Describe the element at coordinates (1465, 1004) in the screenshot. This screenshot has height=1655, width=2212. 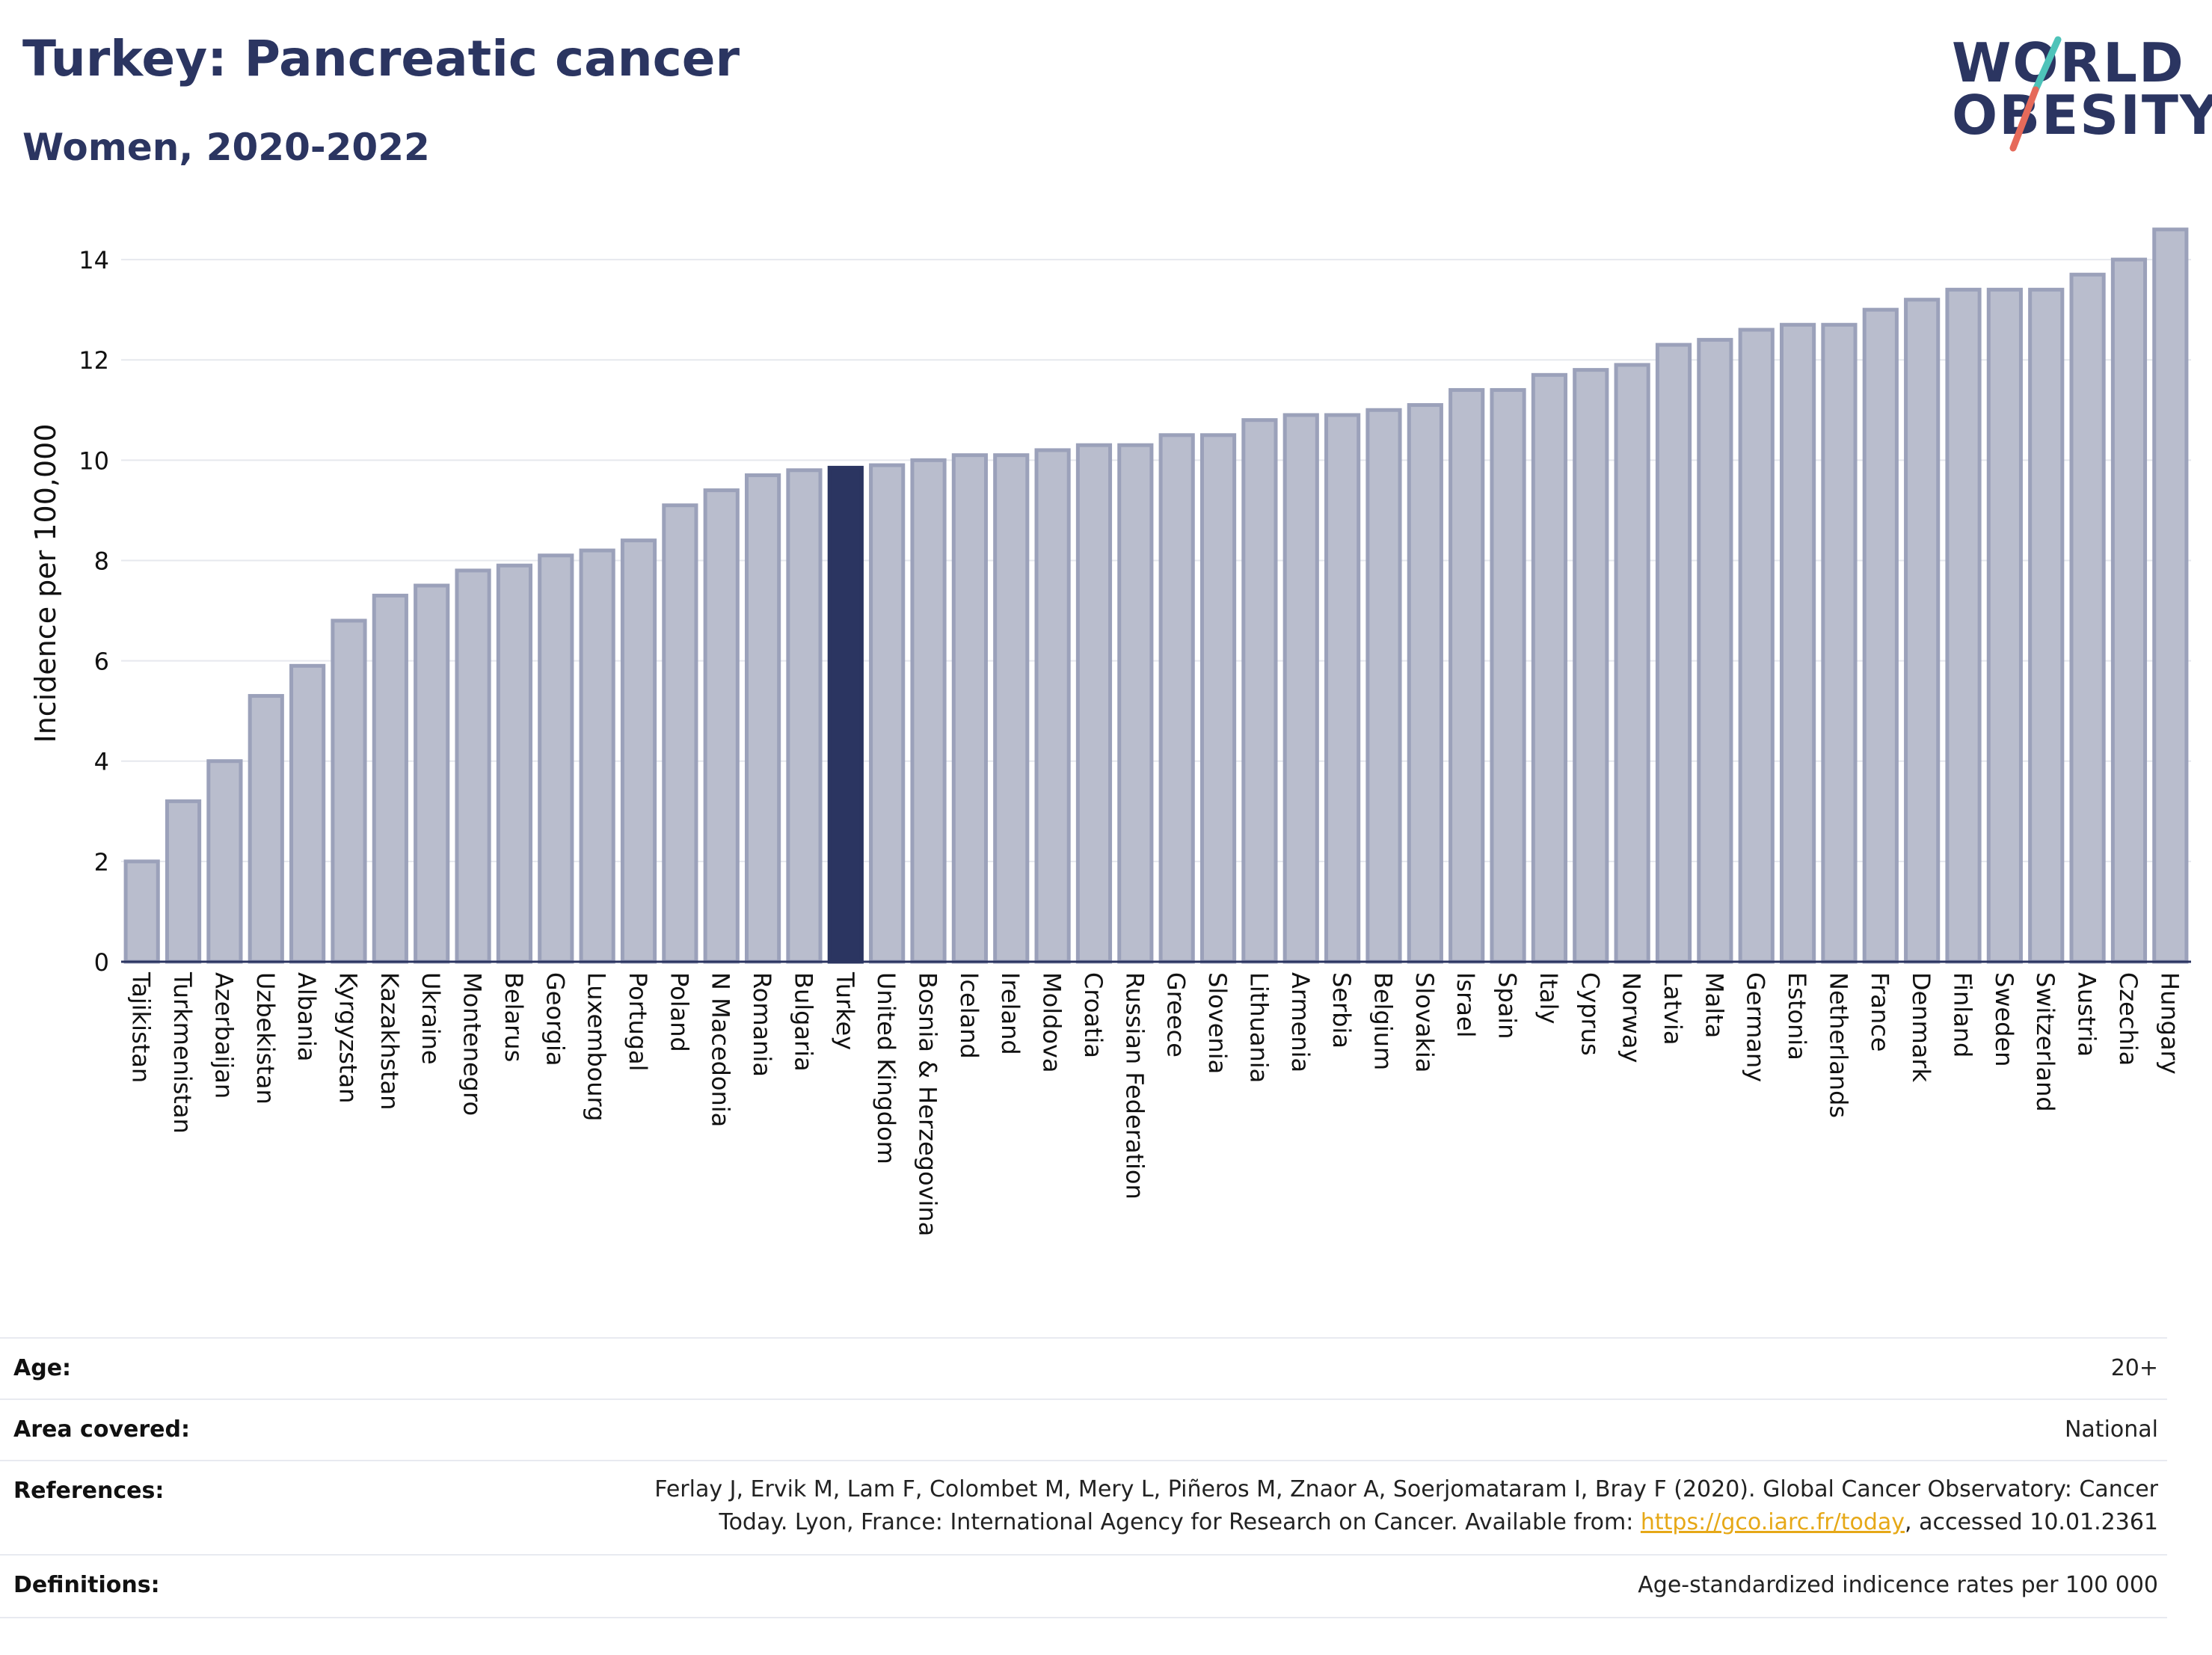
I see `x-tick-label: Israel` at that location.